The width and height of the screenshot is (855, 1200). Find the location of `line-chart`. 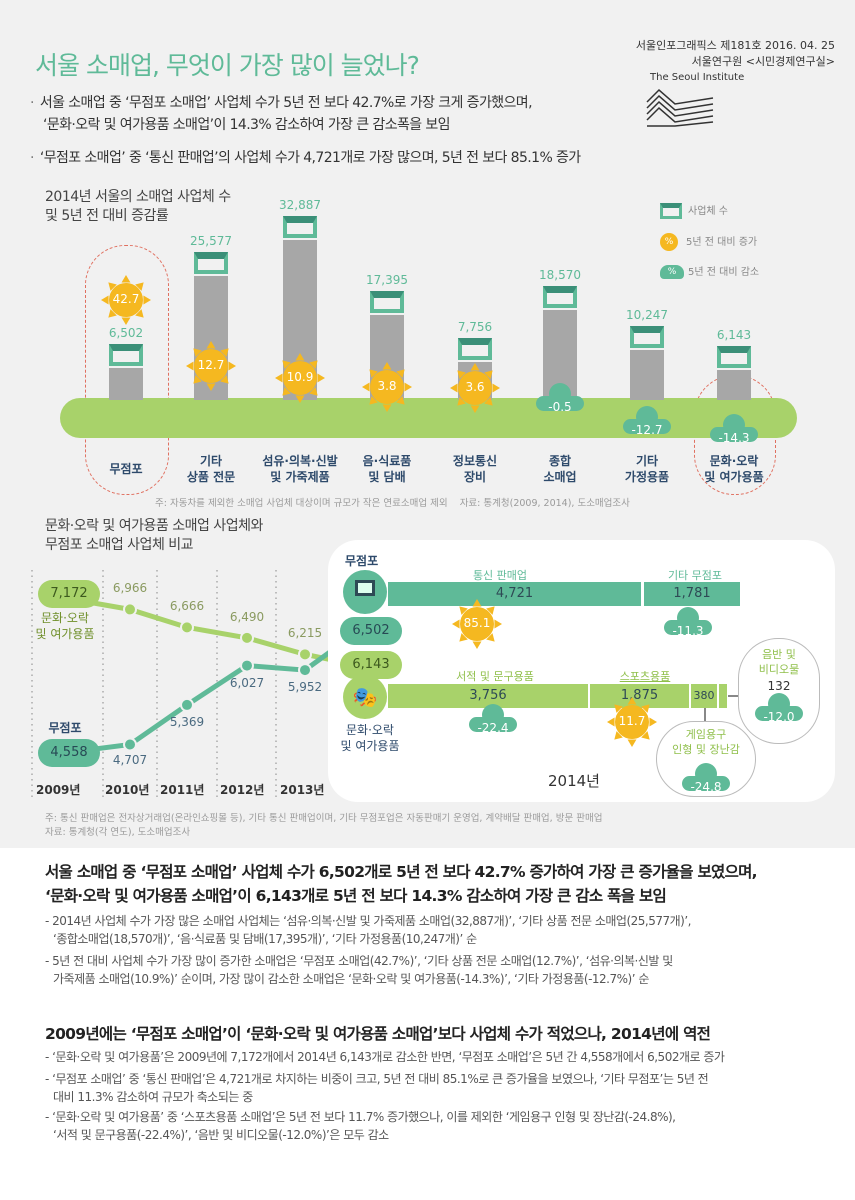

line-chart is located at coordinates (185, 685).